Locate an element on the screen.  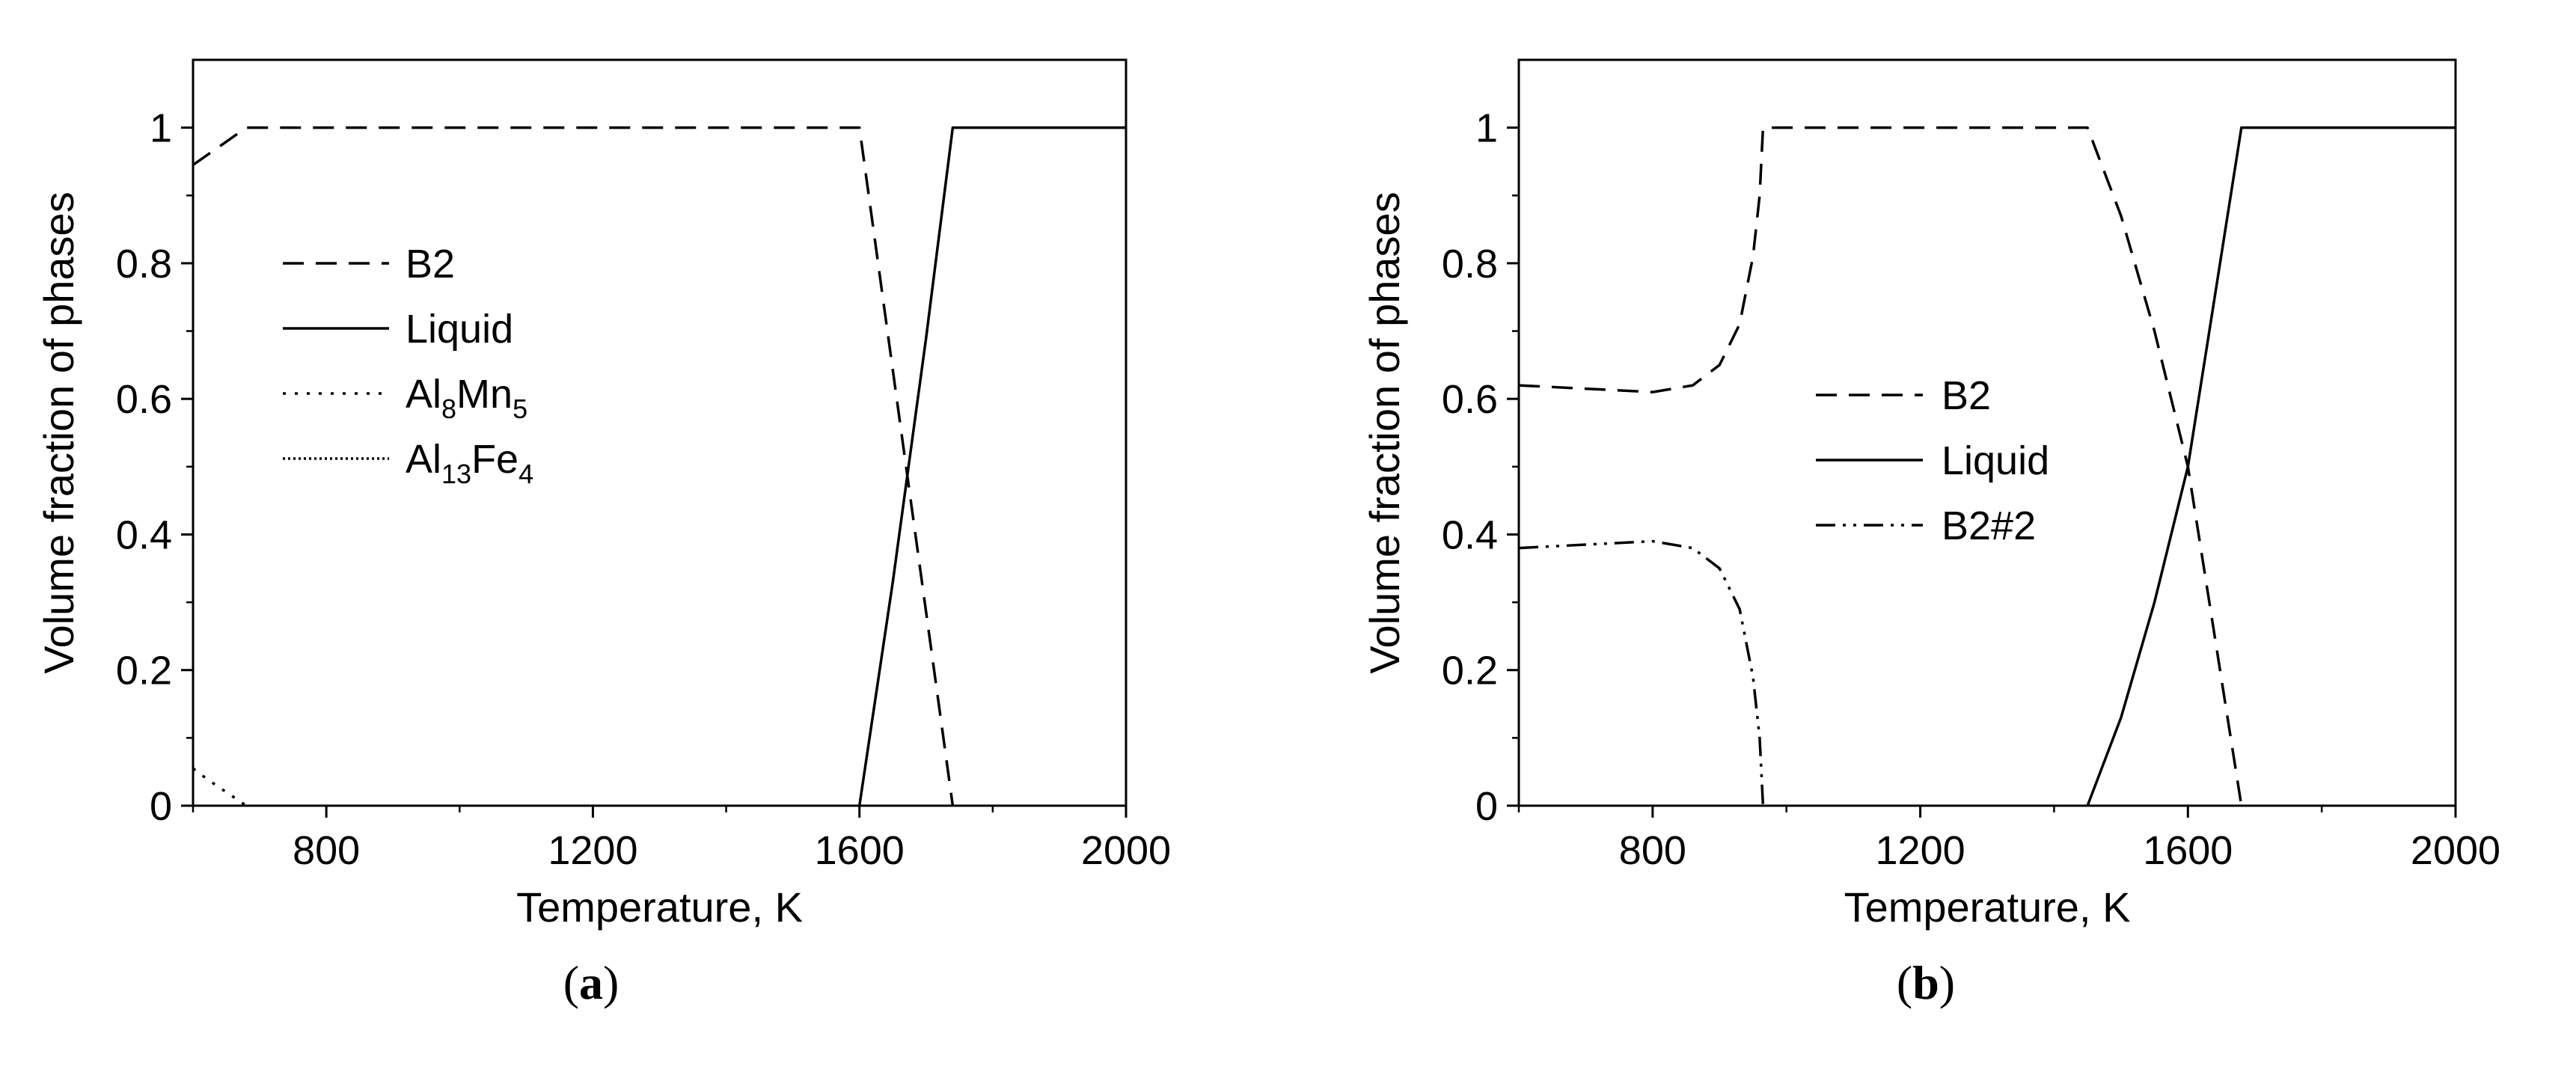
panel-caption: (b) is located at coordinates (1926, 983).